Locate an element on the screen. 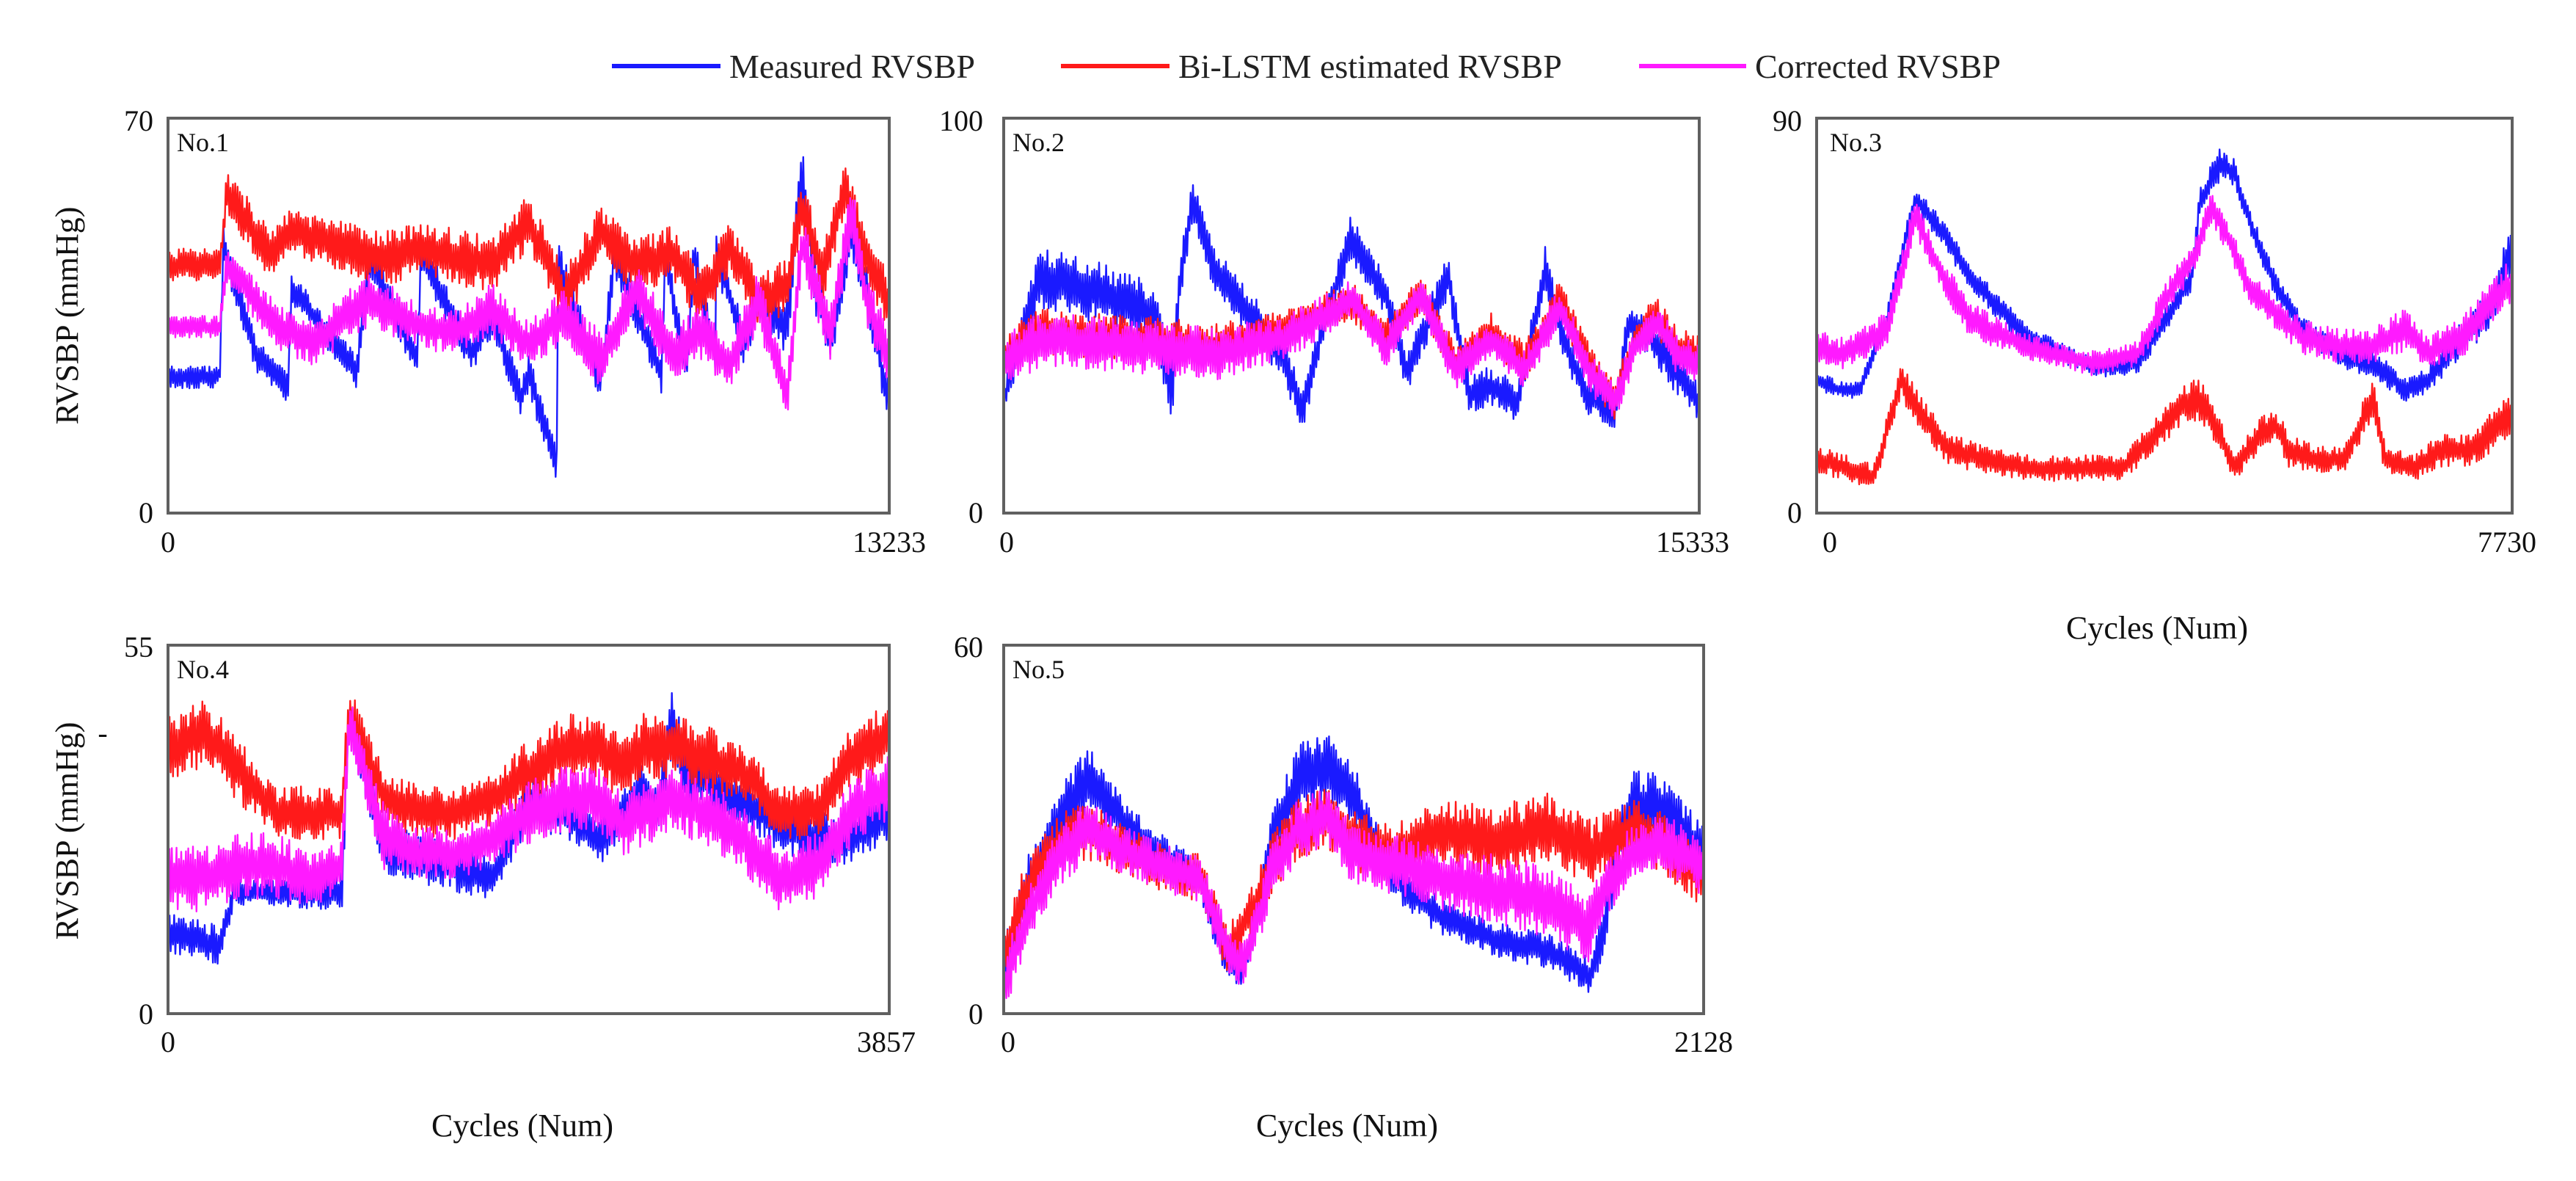 The image size is (2576, 1181). panel-no2: No.2 100 0 0 15333 is located at coordinates (1334, 332).